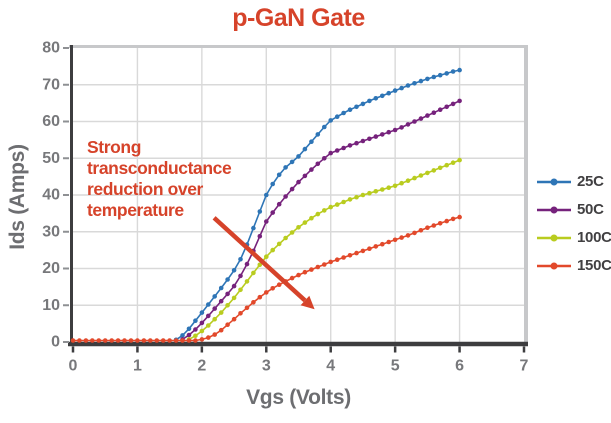  I want to click on x-tick-label: 7, so click(524, 365).